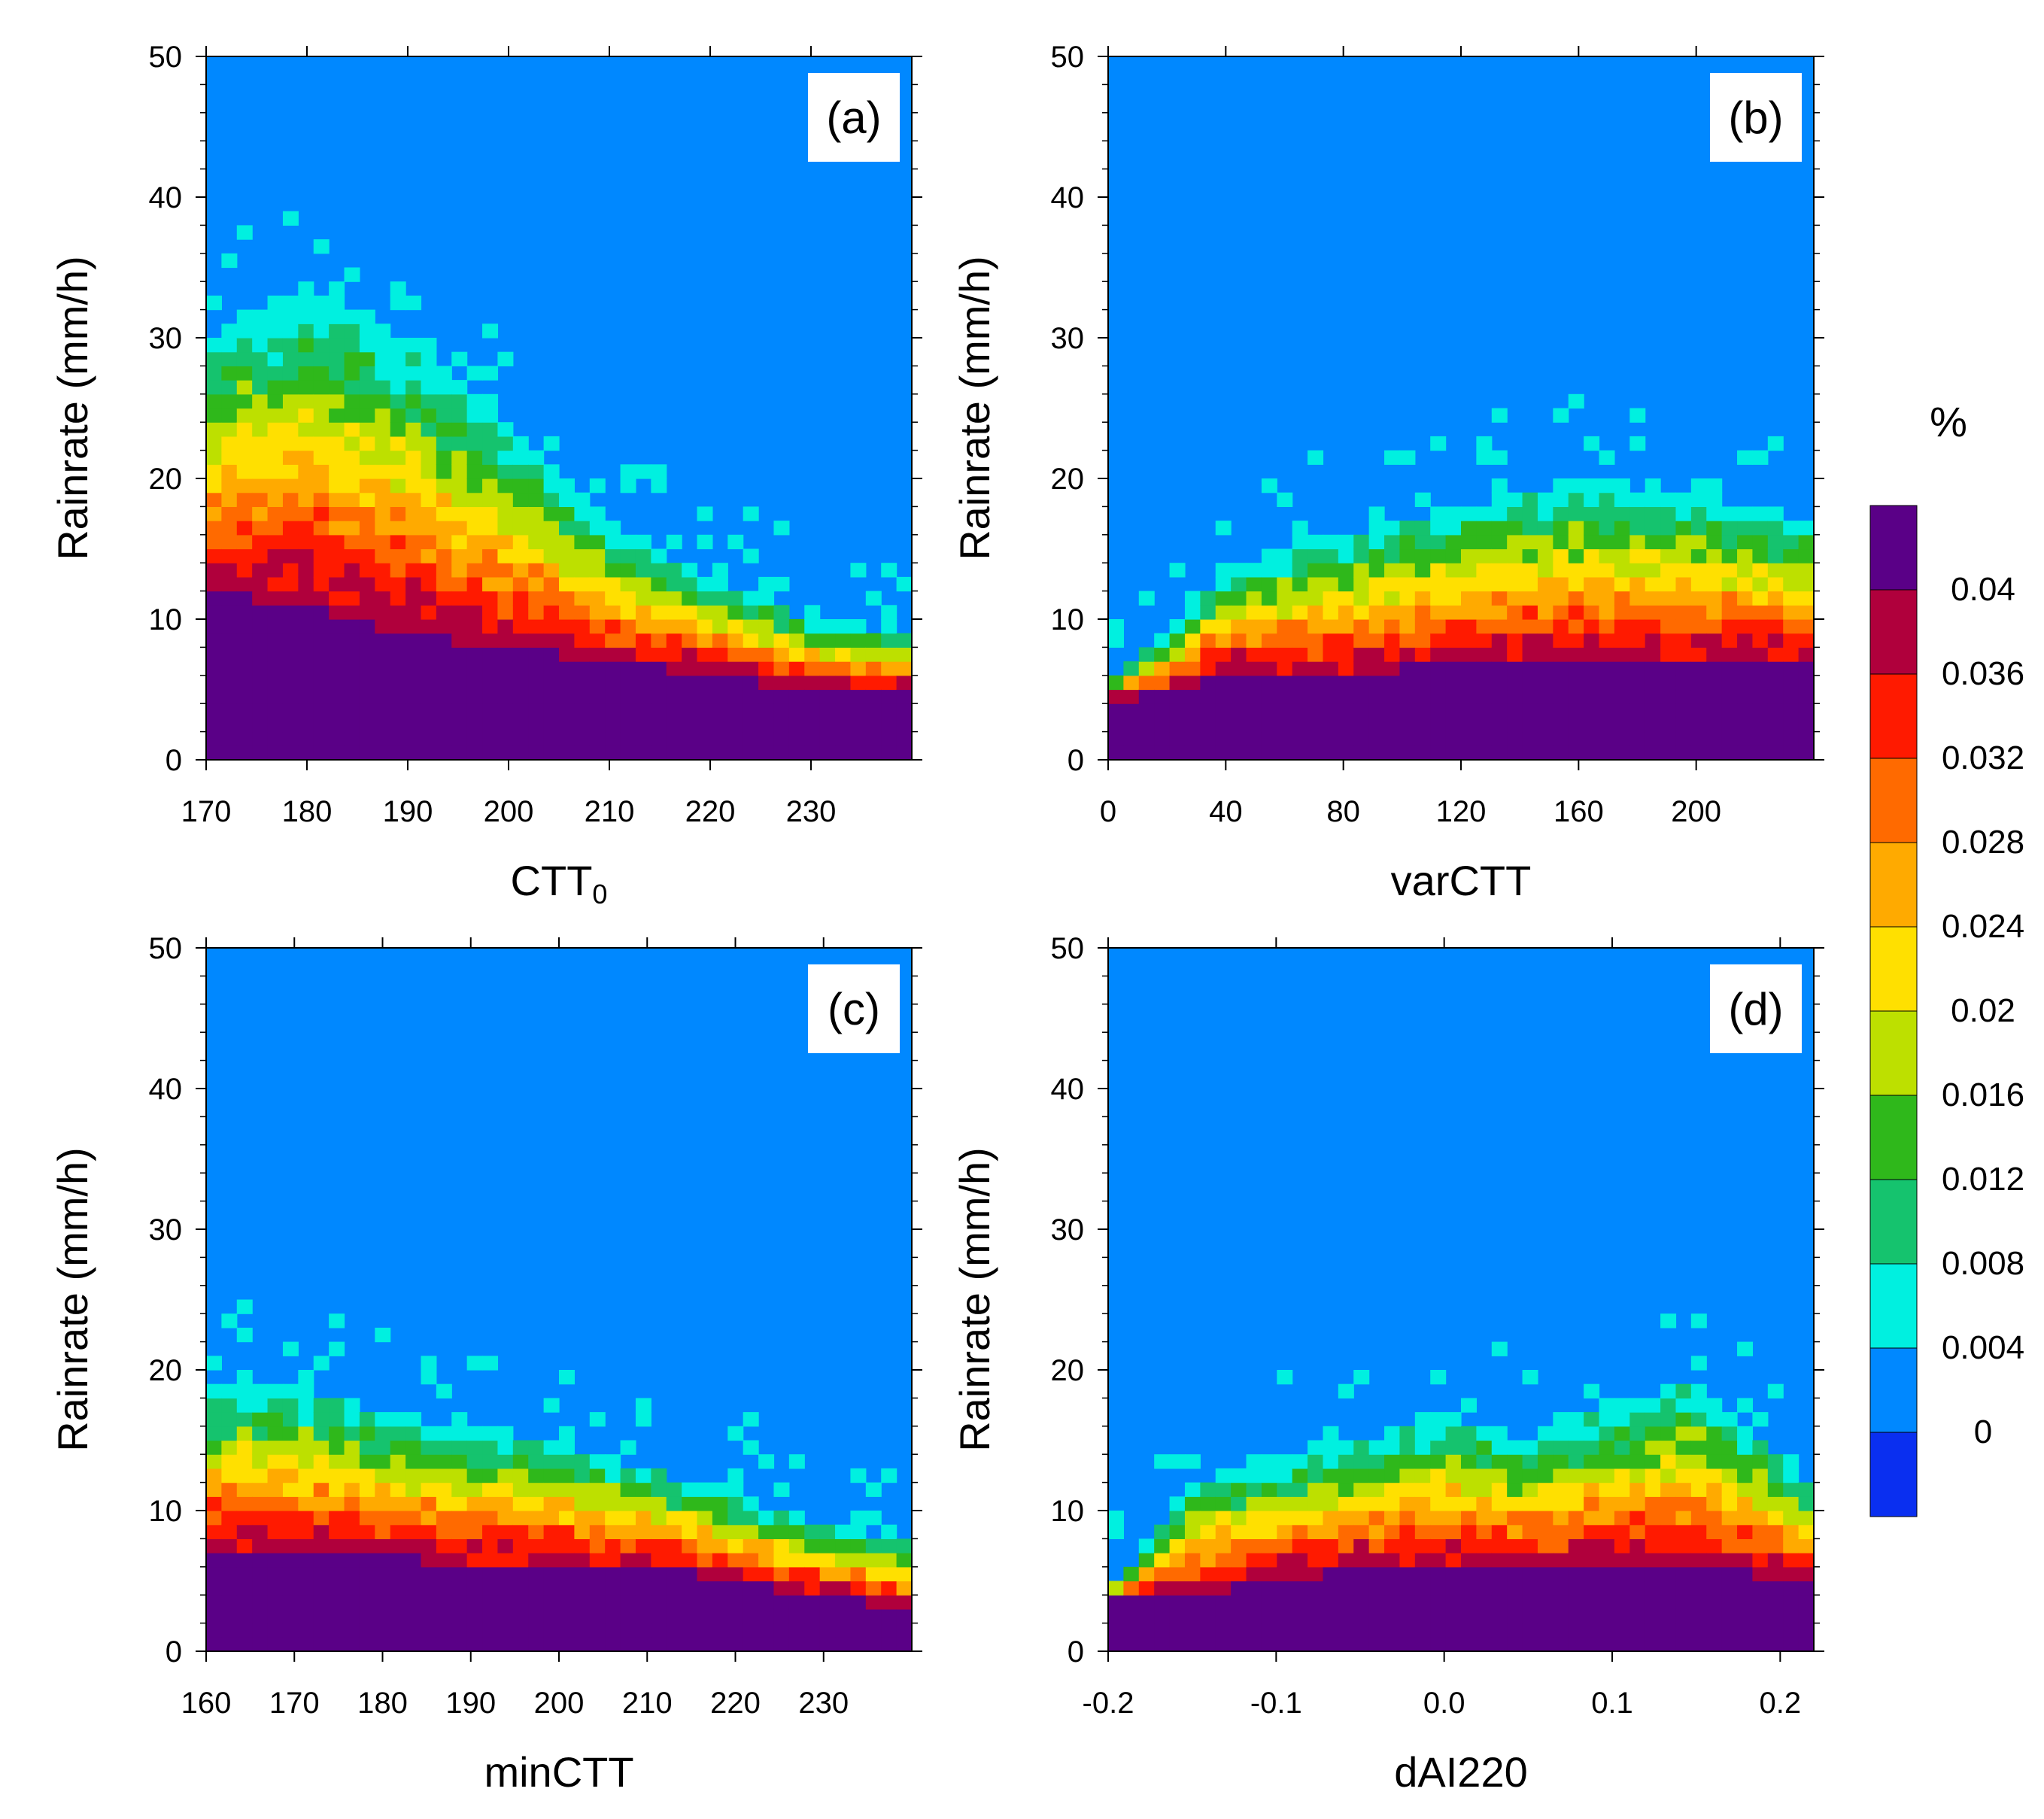  Describe the element at coordinates (974, 1300) in the screenshot. I see `y-axis-title-d: Rainrate (mm/h)` at that location.